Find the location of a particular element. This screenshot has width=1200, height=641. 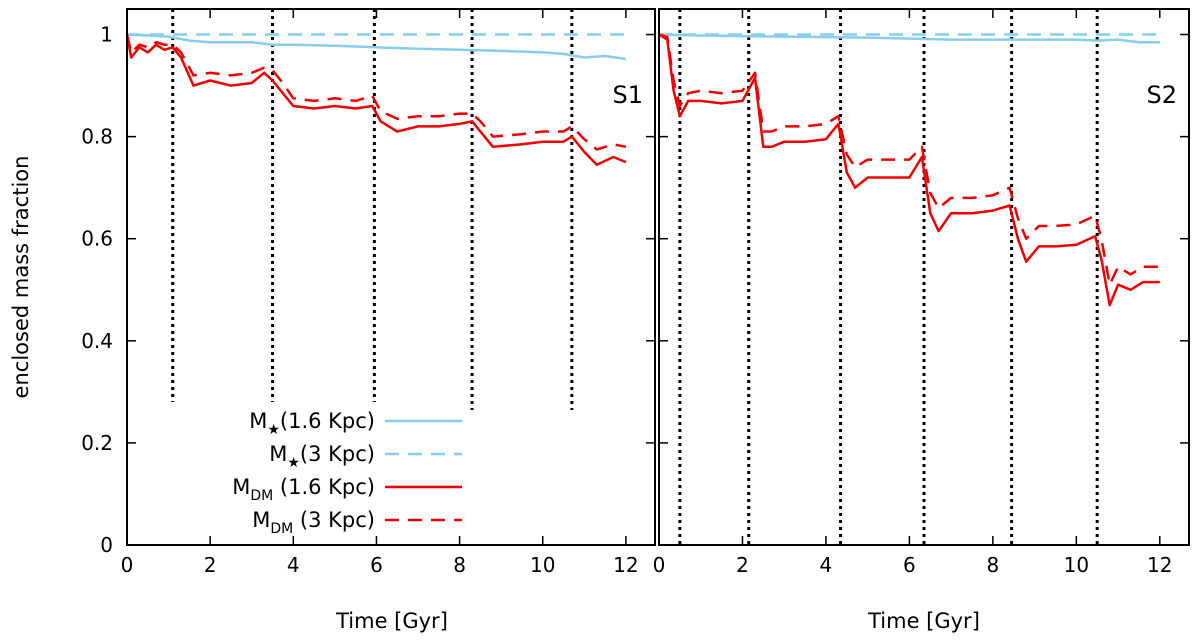

svg-text: M★(1.6 Kpc) is located at coordinates (312, 423).